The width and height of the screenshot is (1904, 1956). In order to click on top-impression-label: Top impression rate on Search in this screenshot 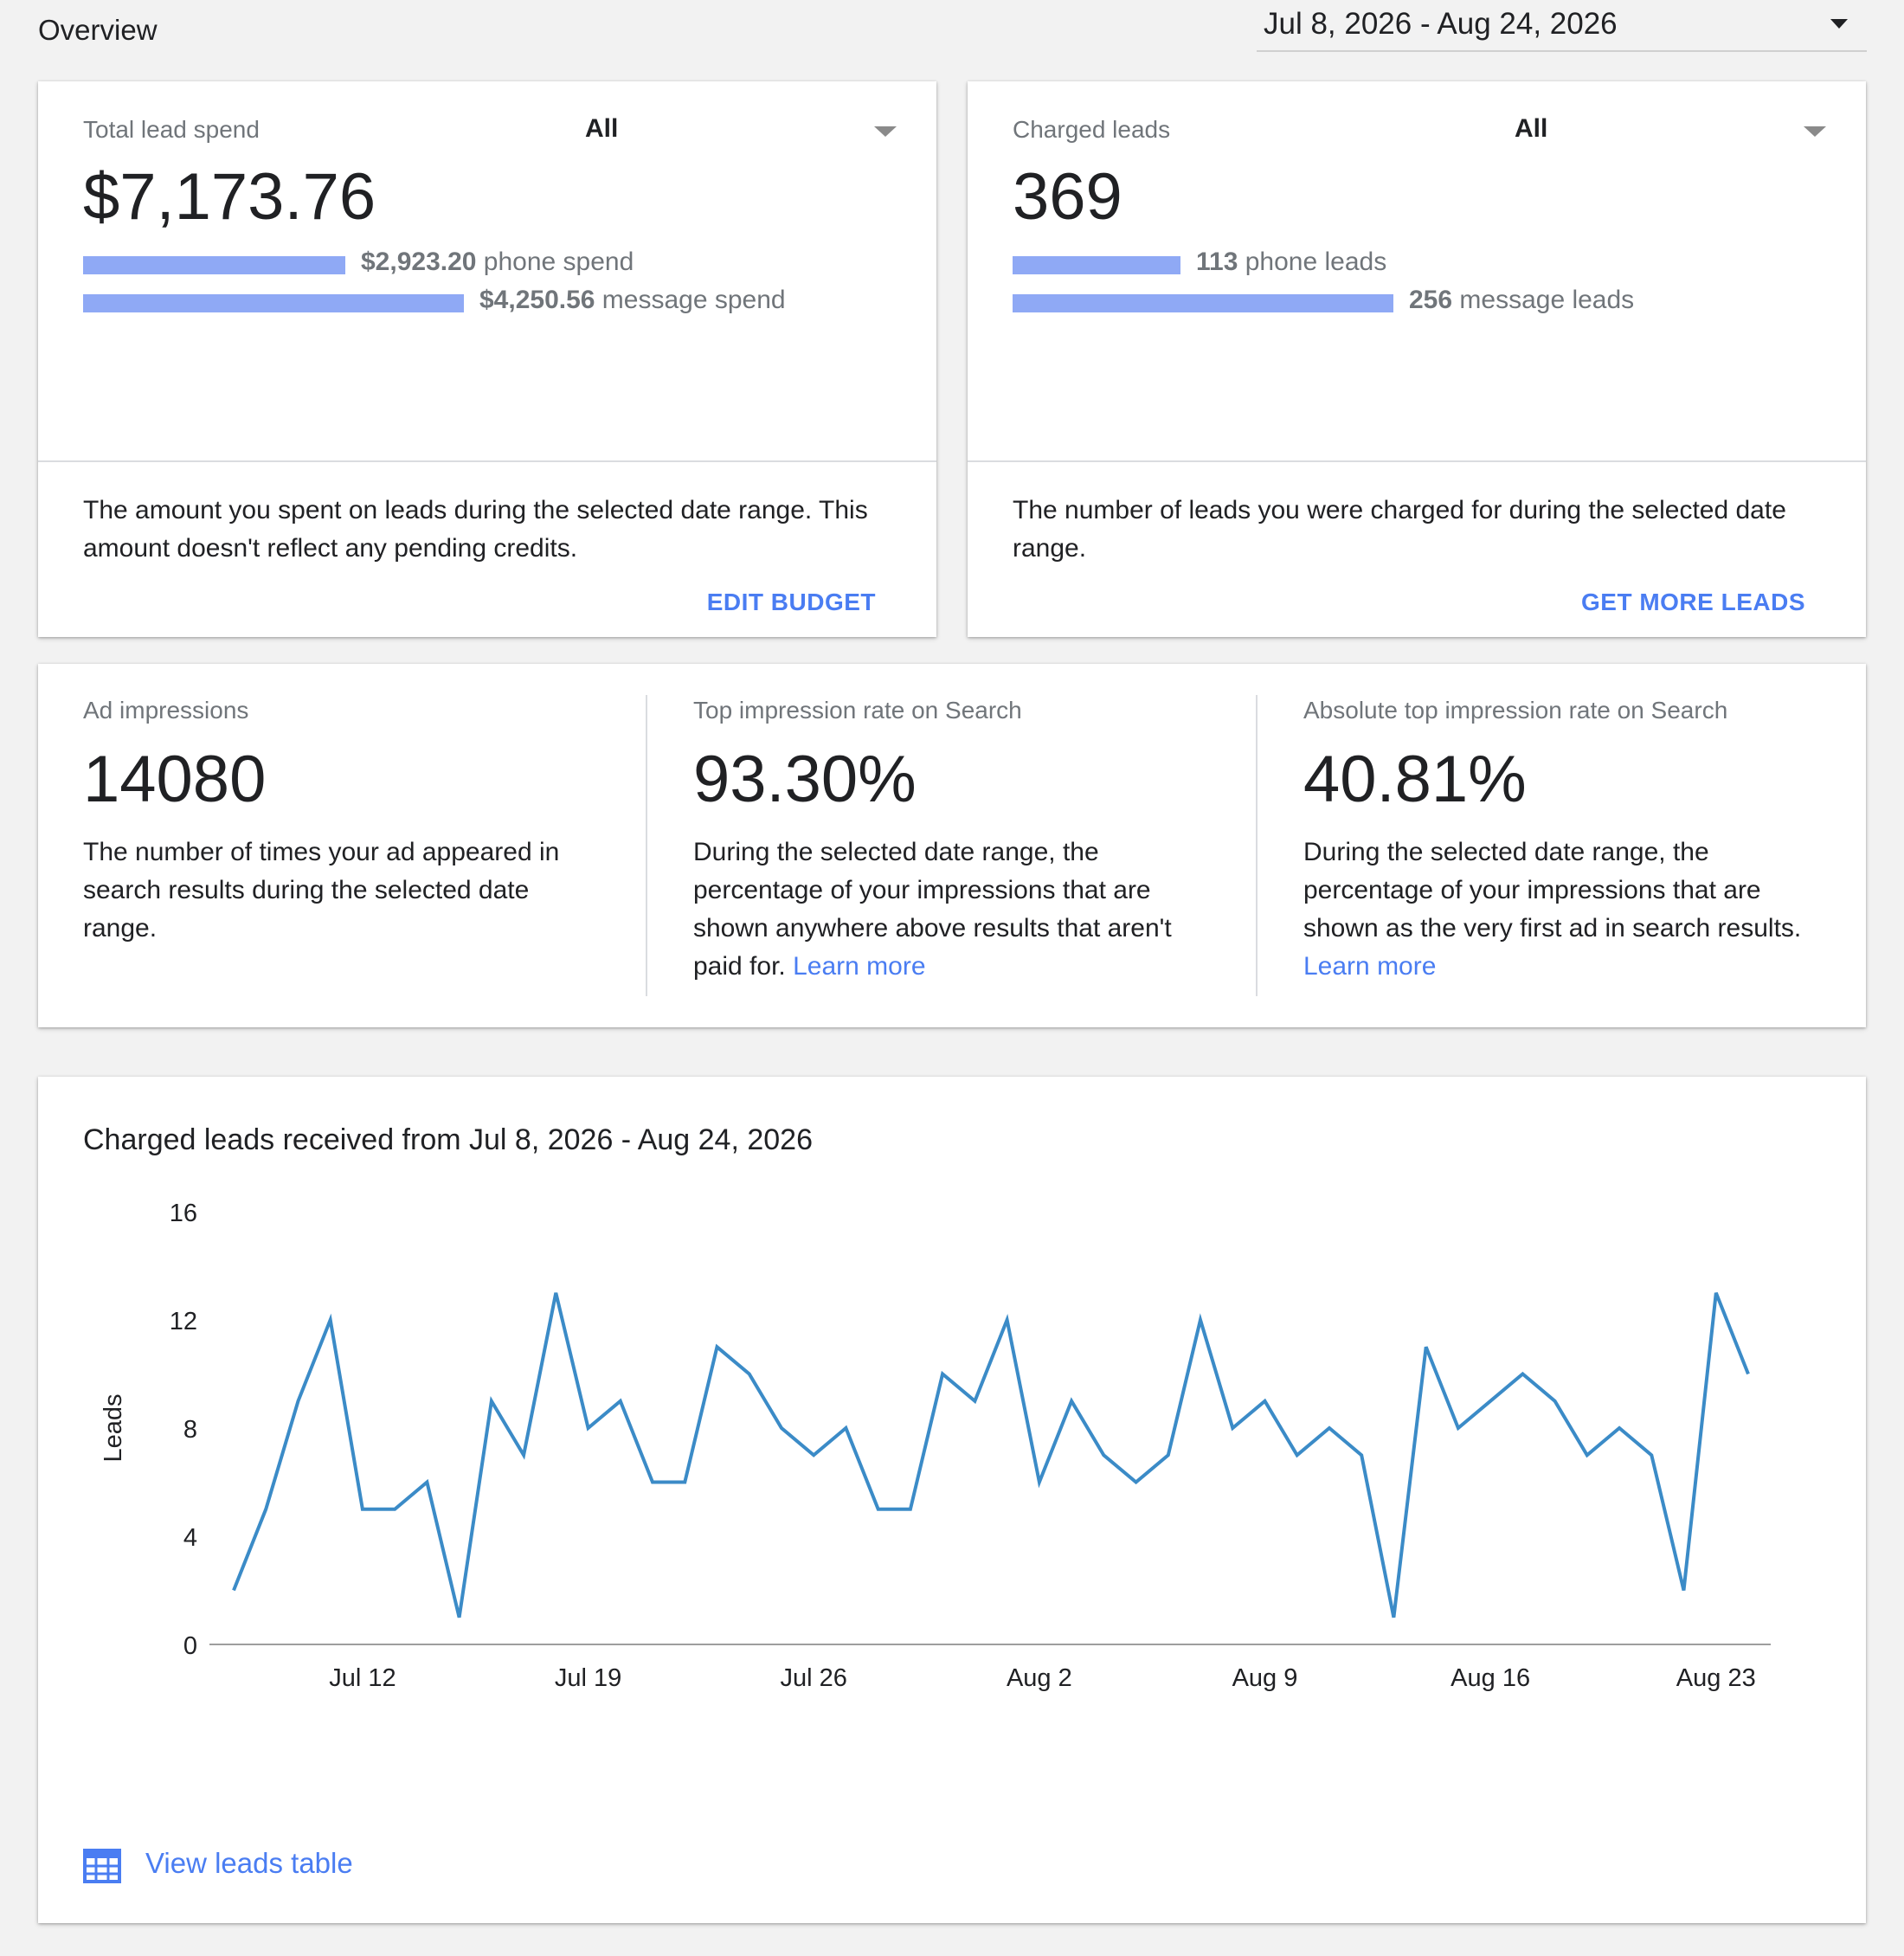, I will do `click(857, 710)`.